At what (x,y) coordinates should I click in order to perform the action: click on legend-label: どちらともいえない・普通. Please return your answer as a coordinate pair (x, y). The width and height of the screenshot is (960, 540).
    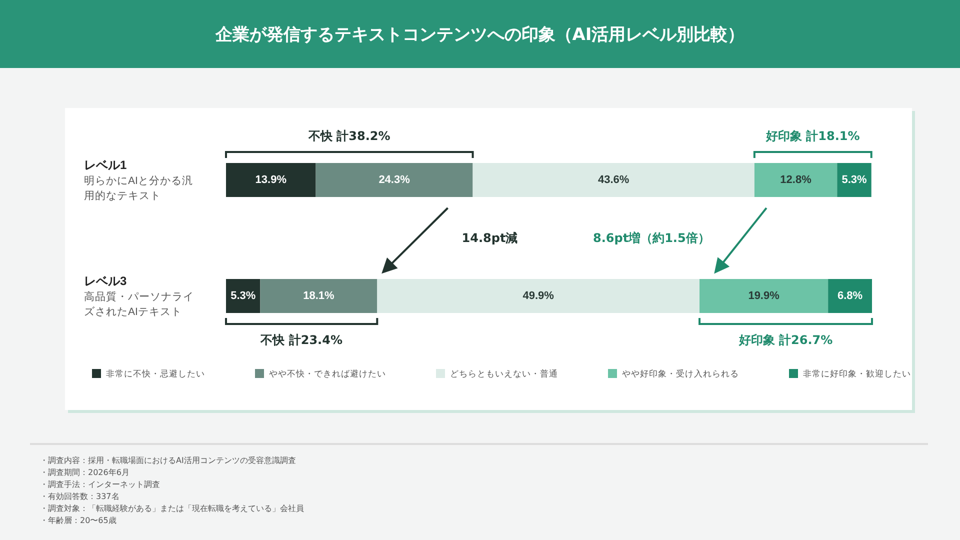
    Looking at the image, I should click on (504, 373).